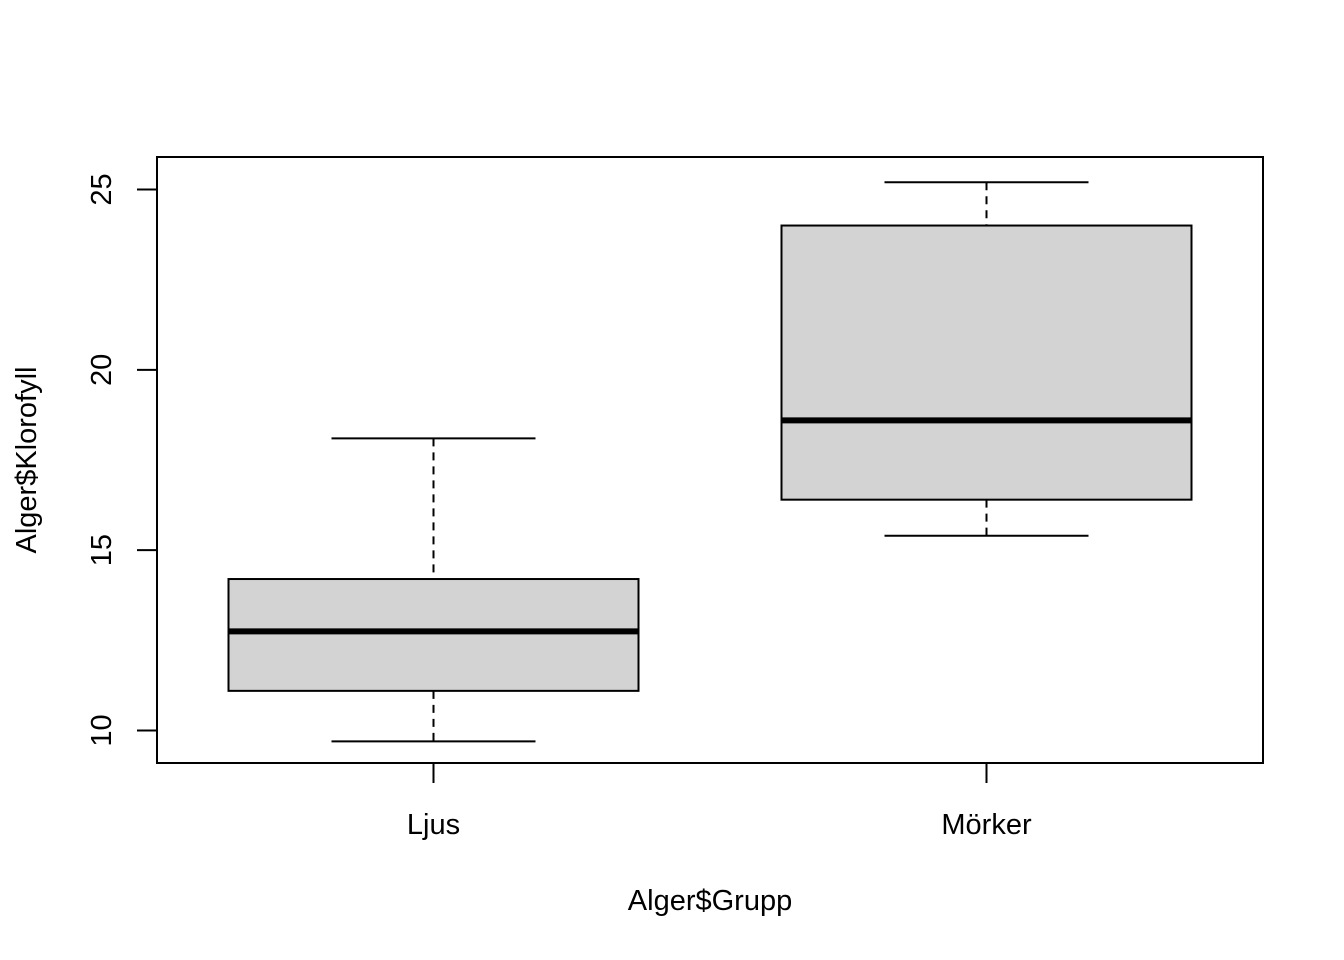 The image size is (1344, 960). Describe the element at coordinates (102, 189) in the screenshot. I see `y-tick-label-4: 25` at that location.